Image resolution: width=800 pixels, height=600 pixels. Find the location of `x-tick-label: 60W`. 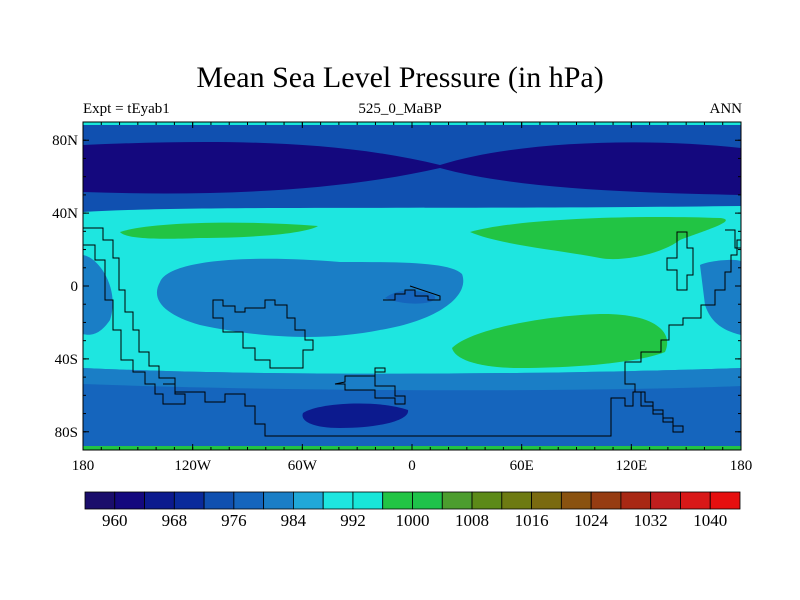

x-tick-label: 60W is located at coordinates (303, 466).